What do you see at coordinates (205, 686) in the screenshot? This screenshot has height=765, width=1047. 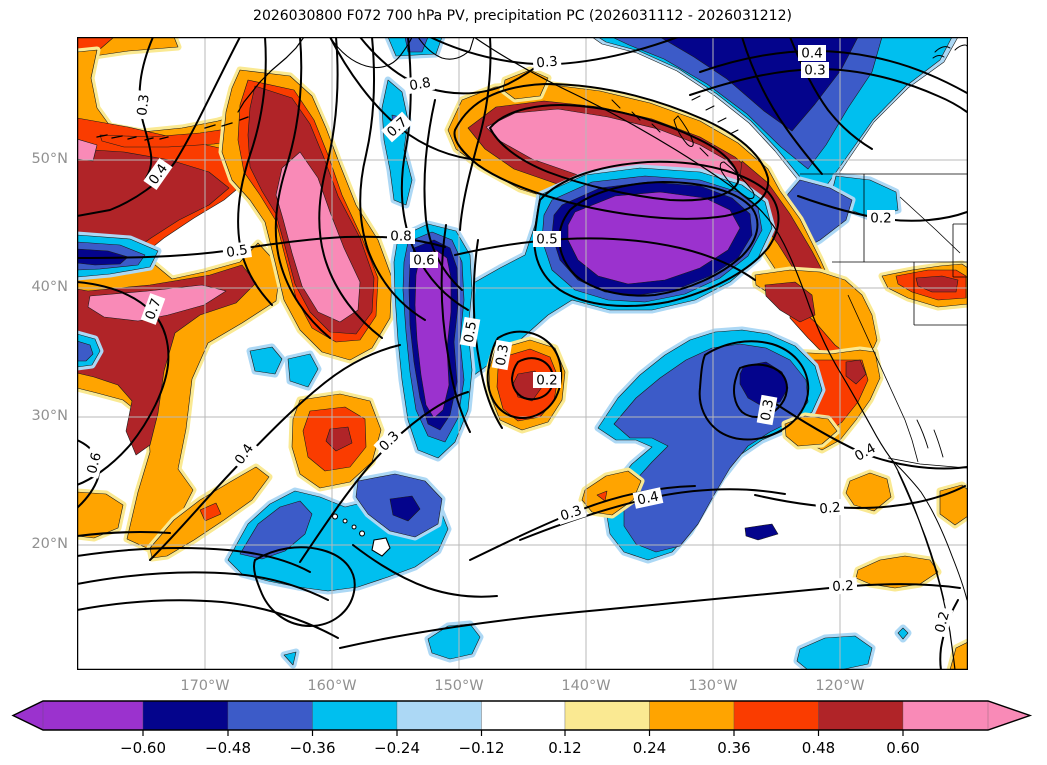 I see `lon-tick-label: 170°W` at bounding box center [205, 686].